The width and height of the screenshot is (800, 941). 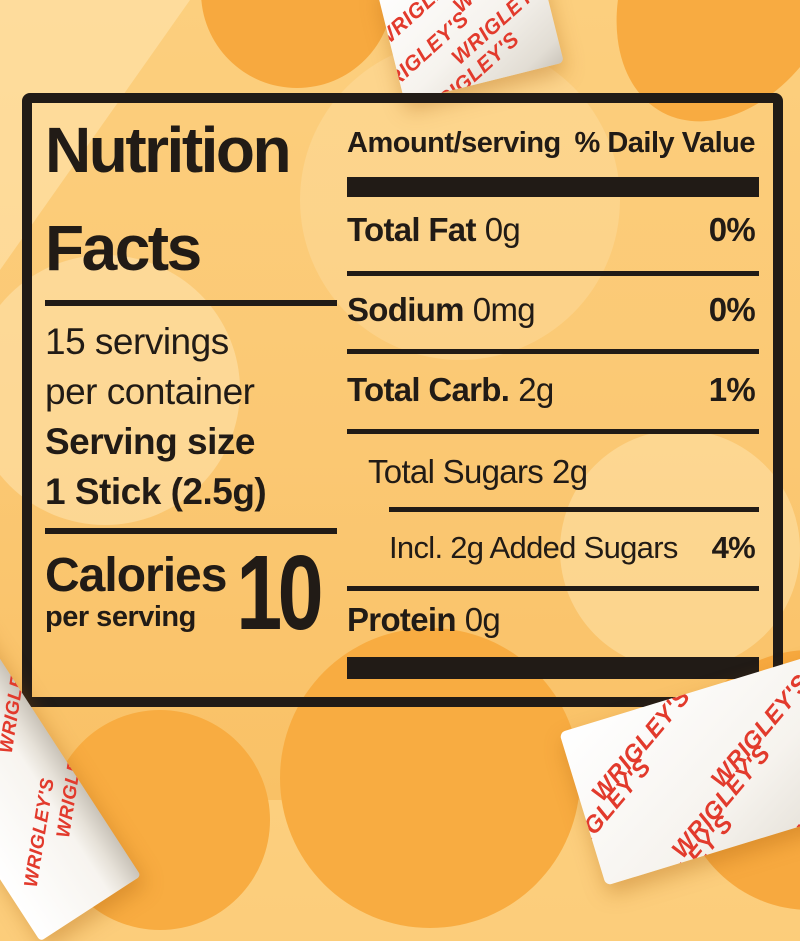 I want to click on table-row: Total Carb. 2g 1%, so click(x=551, y=390).